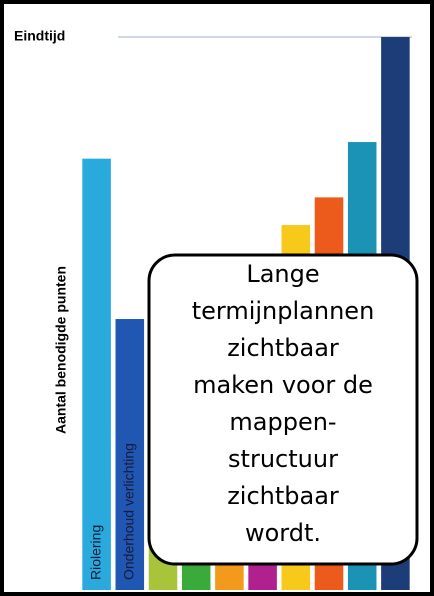 The height and width of the screenshot is (596, 434). Describe the element at coordinates (283, 311) in the screenshot. I see `callout-text: termijnplannen` at that location.